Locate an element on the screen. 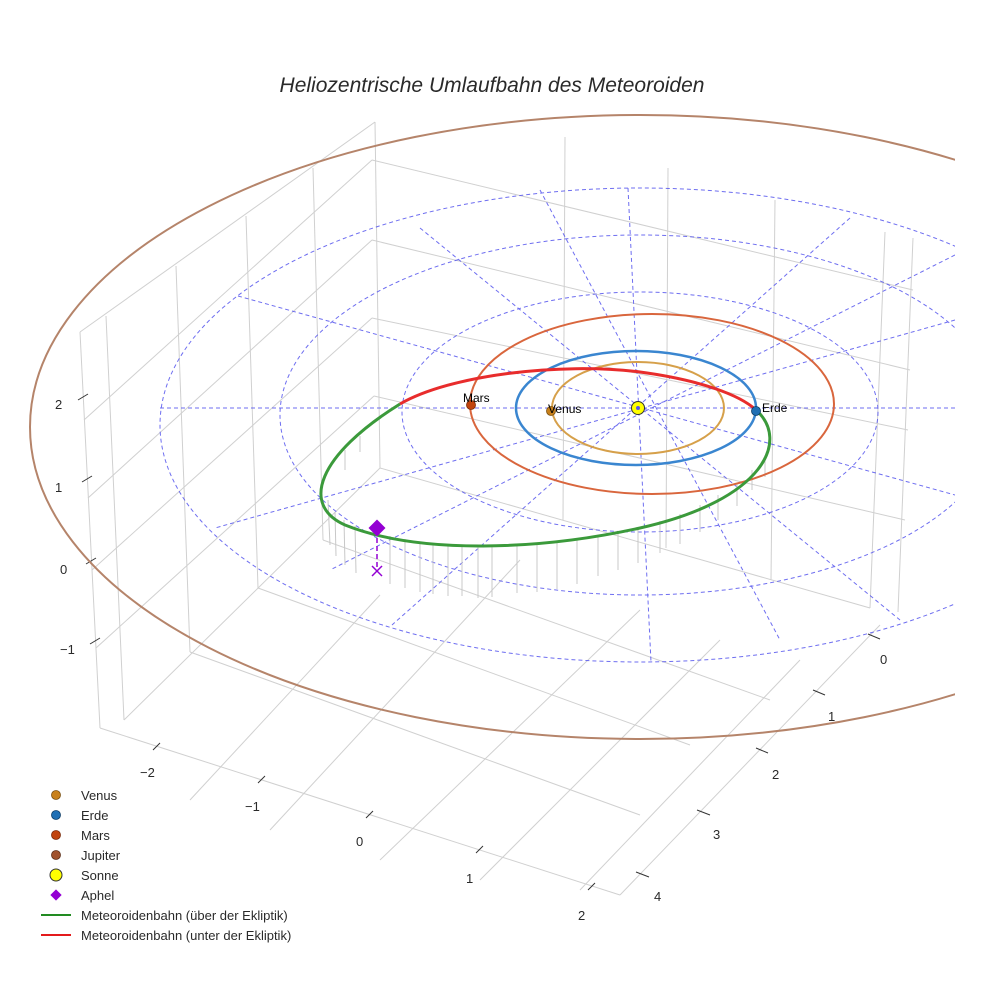  legend-label: Meteoroidenbahn (über der Ekliptik) is located at coordinates (184, 915).